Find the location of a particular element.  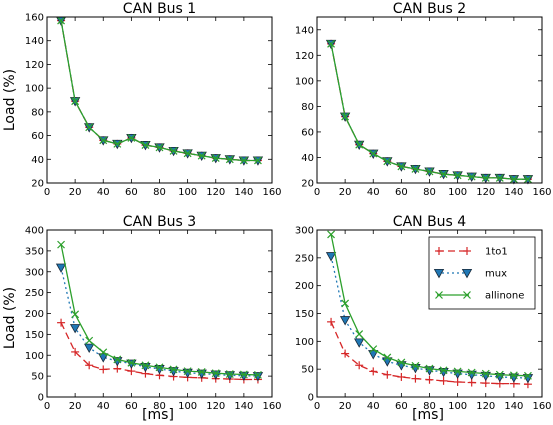

y-tick-label: 350 is located at coordinates (34, 251).